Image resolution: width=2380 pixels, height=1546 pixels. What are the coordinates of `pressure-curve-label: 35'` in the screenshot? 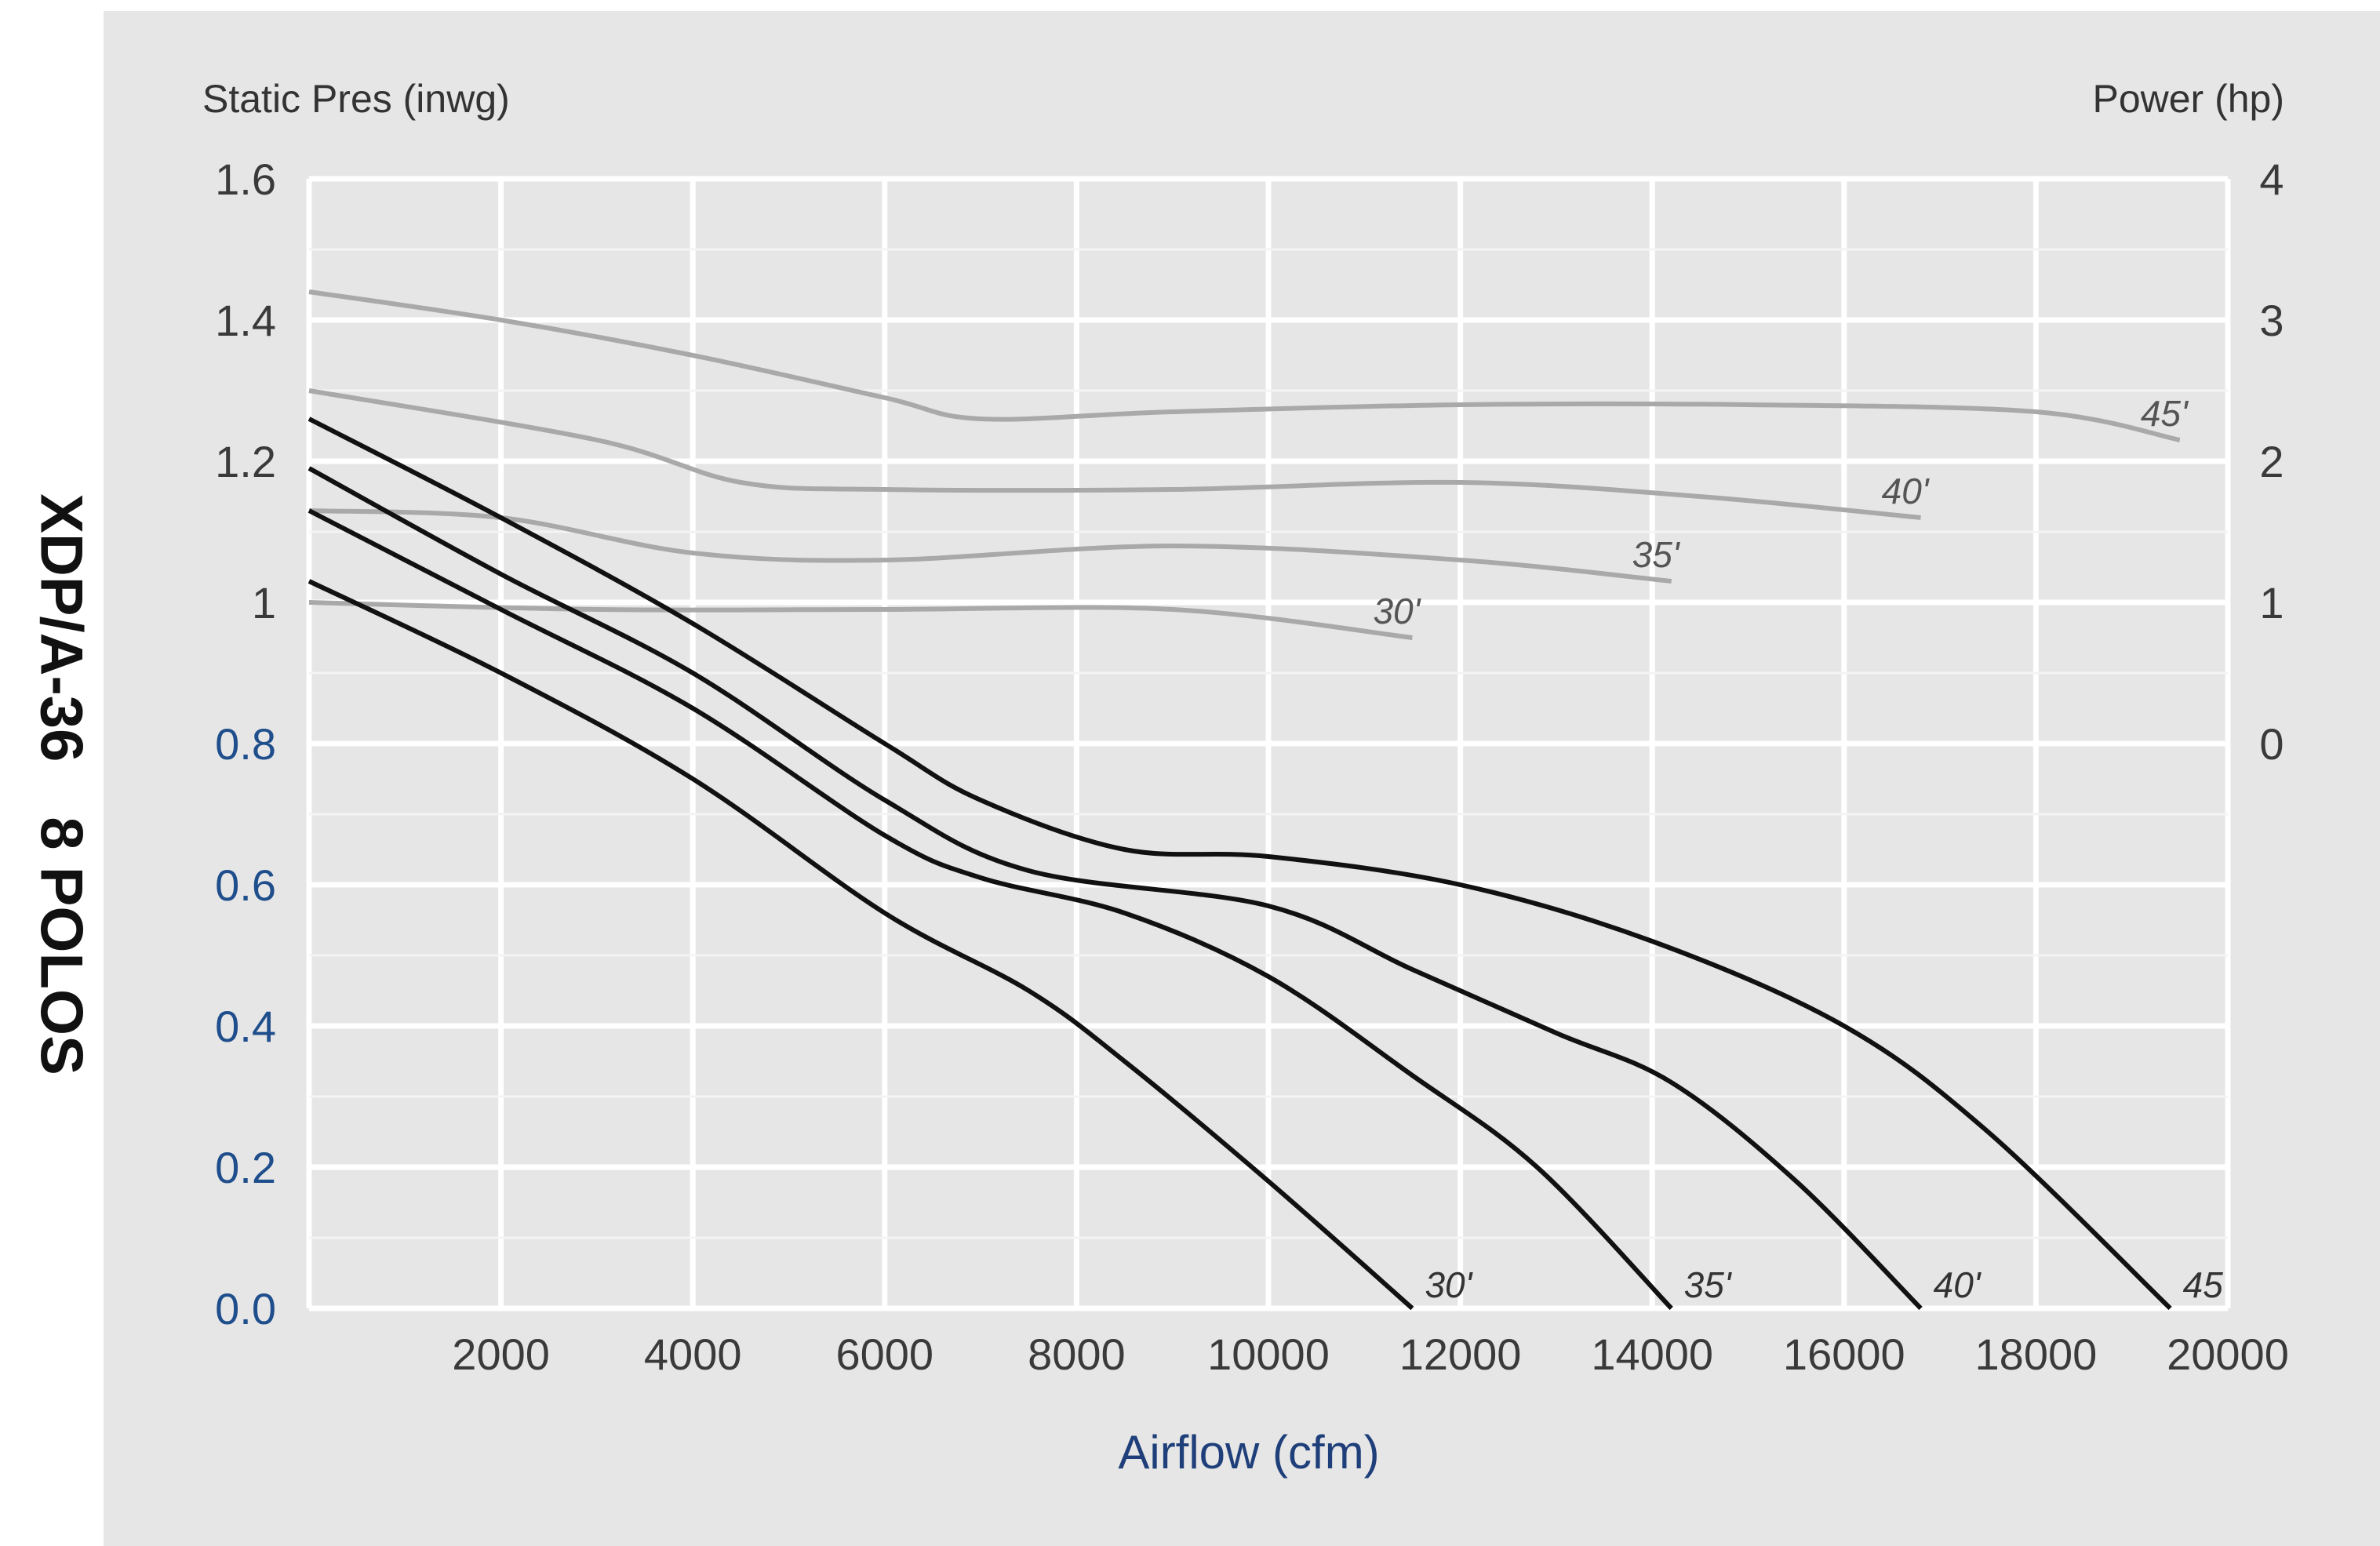 It's located at (1708, 1284).